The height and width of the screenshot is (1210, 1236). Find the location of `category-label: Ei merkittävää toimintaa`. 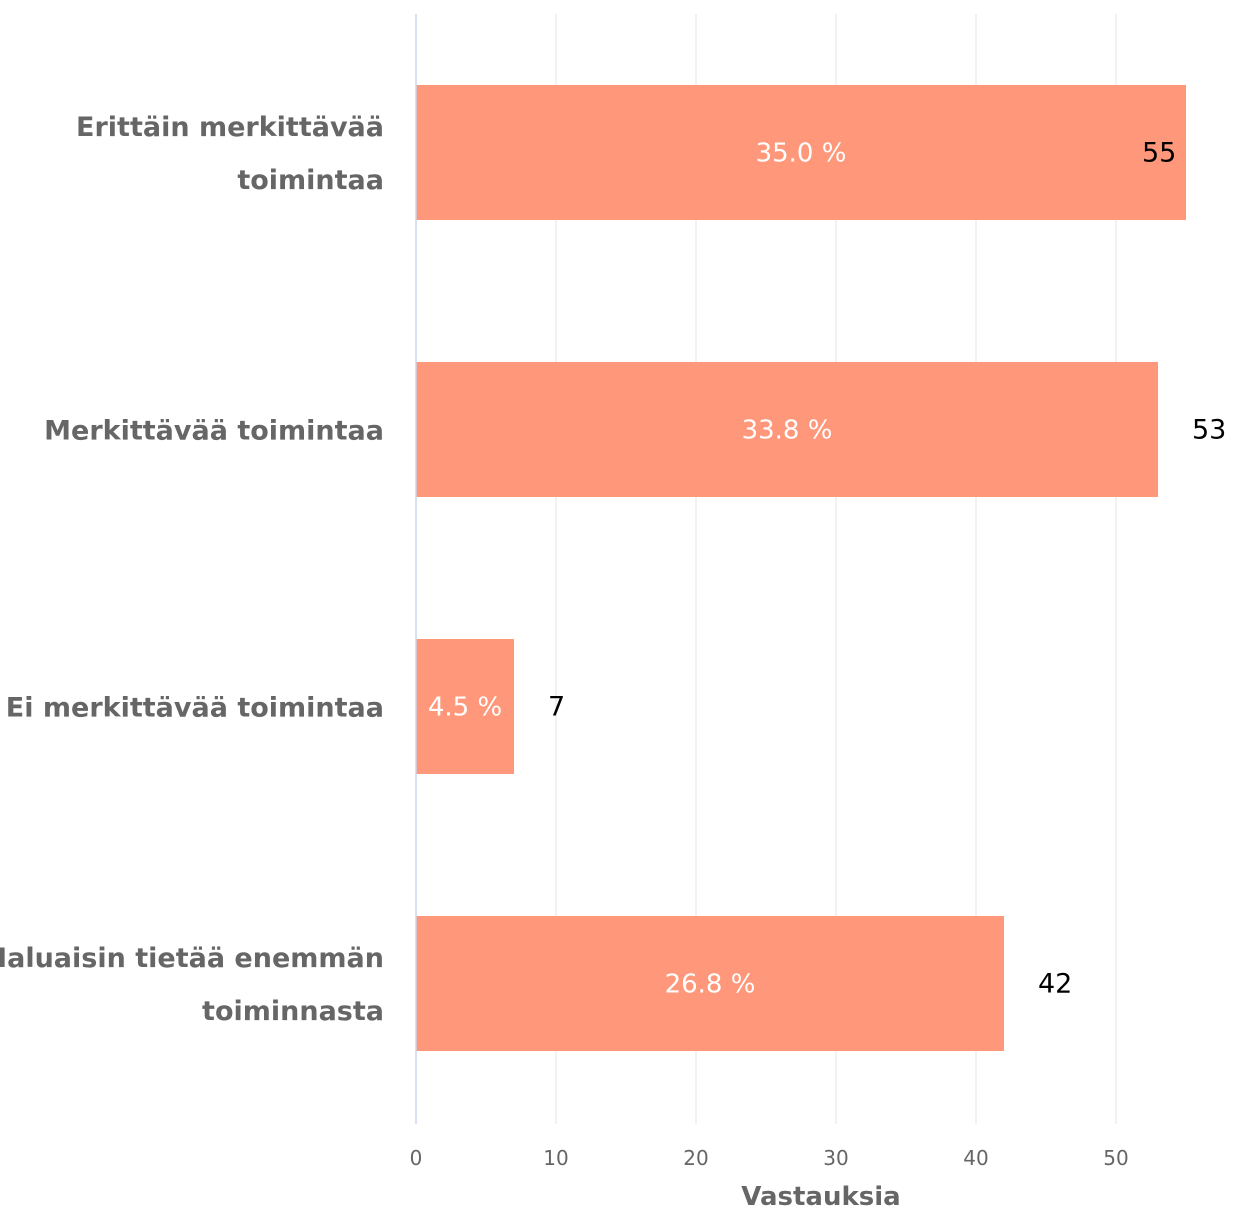

category-label: Ei merkittävää toimintaa is located at coordinates (195, 708).